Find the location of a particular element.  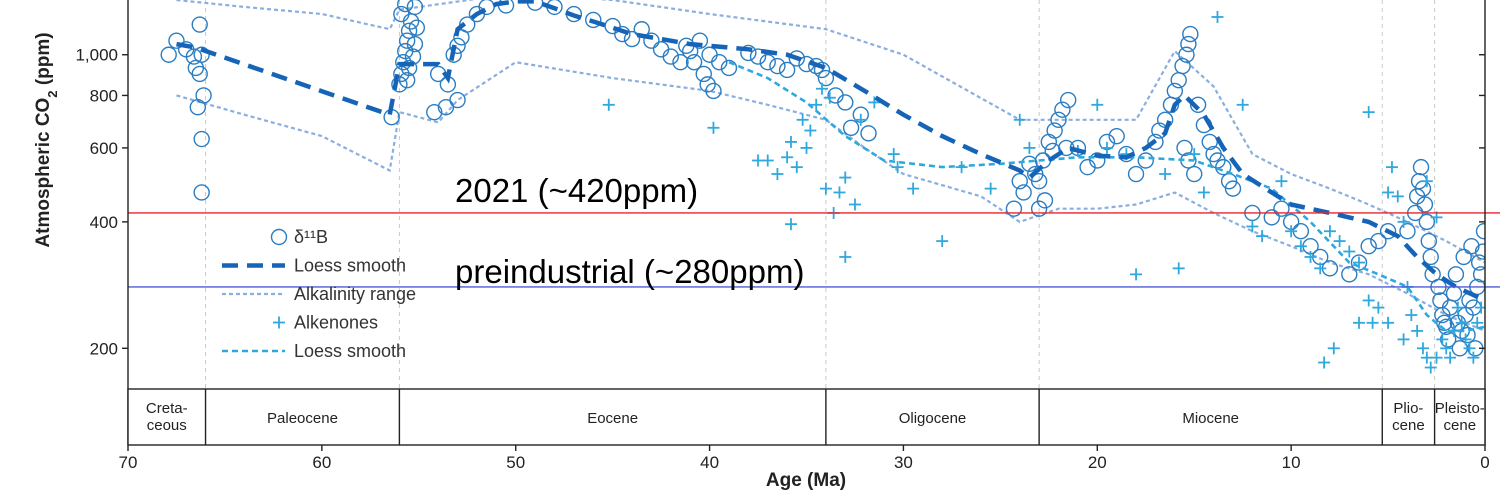

epoch-label-5-1: cene is located at coordinates (1408, 425).